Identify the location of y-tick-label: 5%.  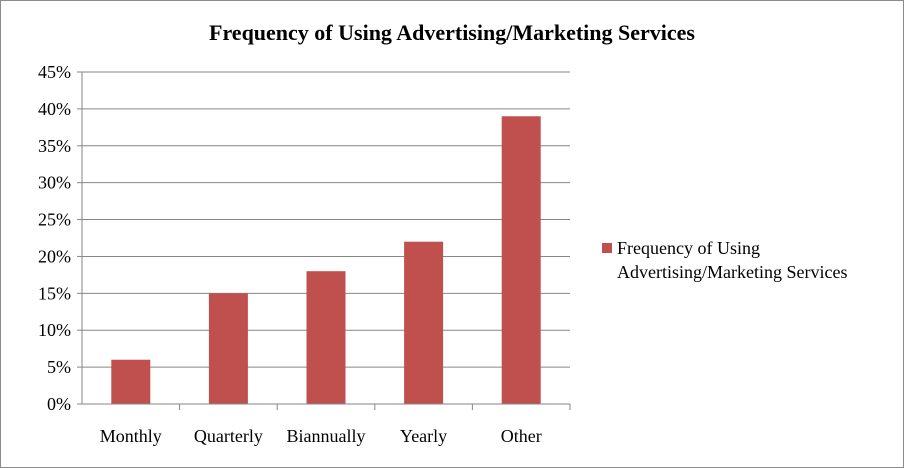
(59, 367).